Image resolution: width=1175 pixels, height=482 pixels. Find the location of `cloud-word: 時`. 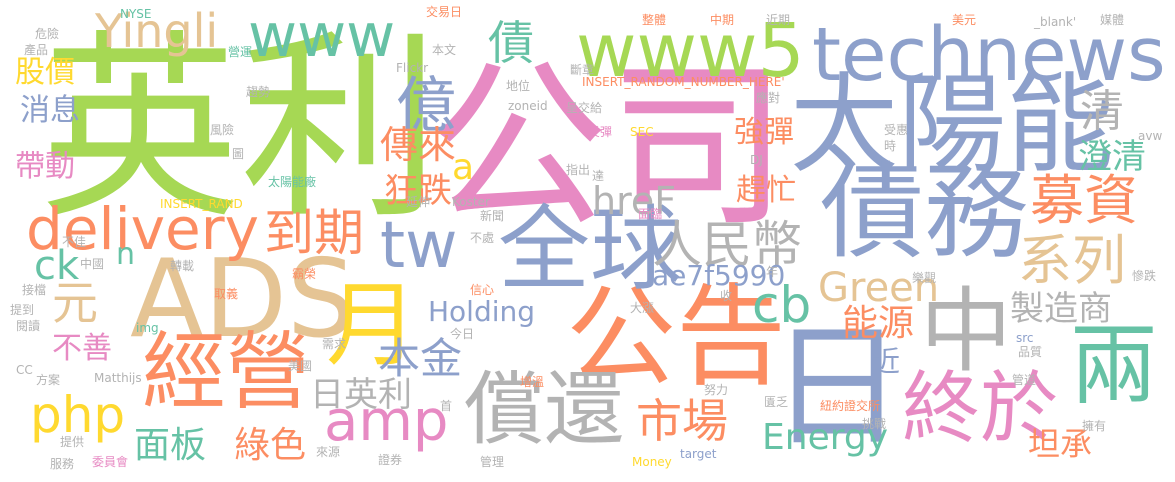

cloud-word: 時 is located at coordinates (890, 146).